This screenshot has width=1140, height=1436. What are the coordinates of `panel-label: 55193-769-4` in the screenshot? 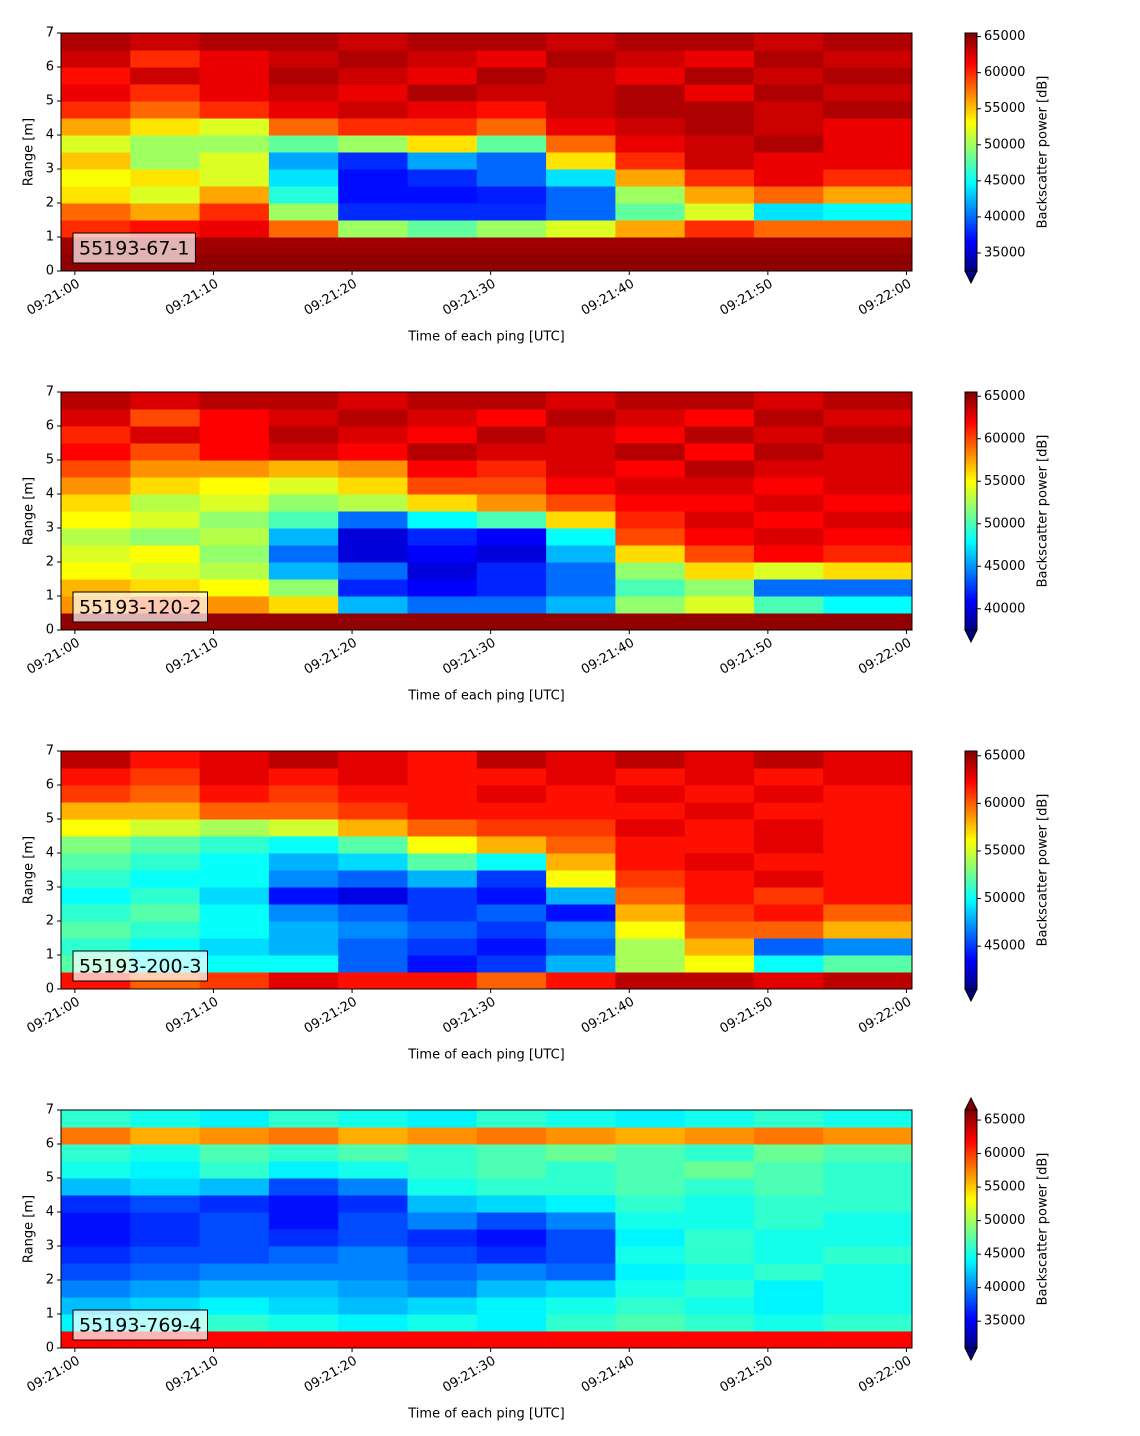 It's located at (140, 1325).